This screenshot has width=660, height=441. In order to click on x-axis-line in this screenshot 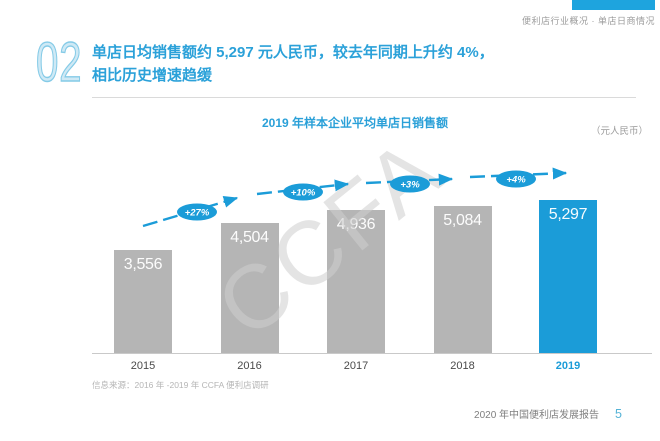, I will do `click(372, 353)`.